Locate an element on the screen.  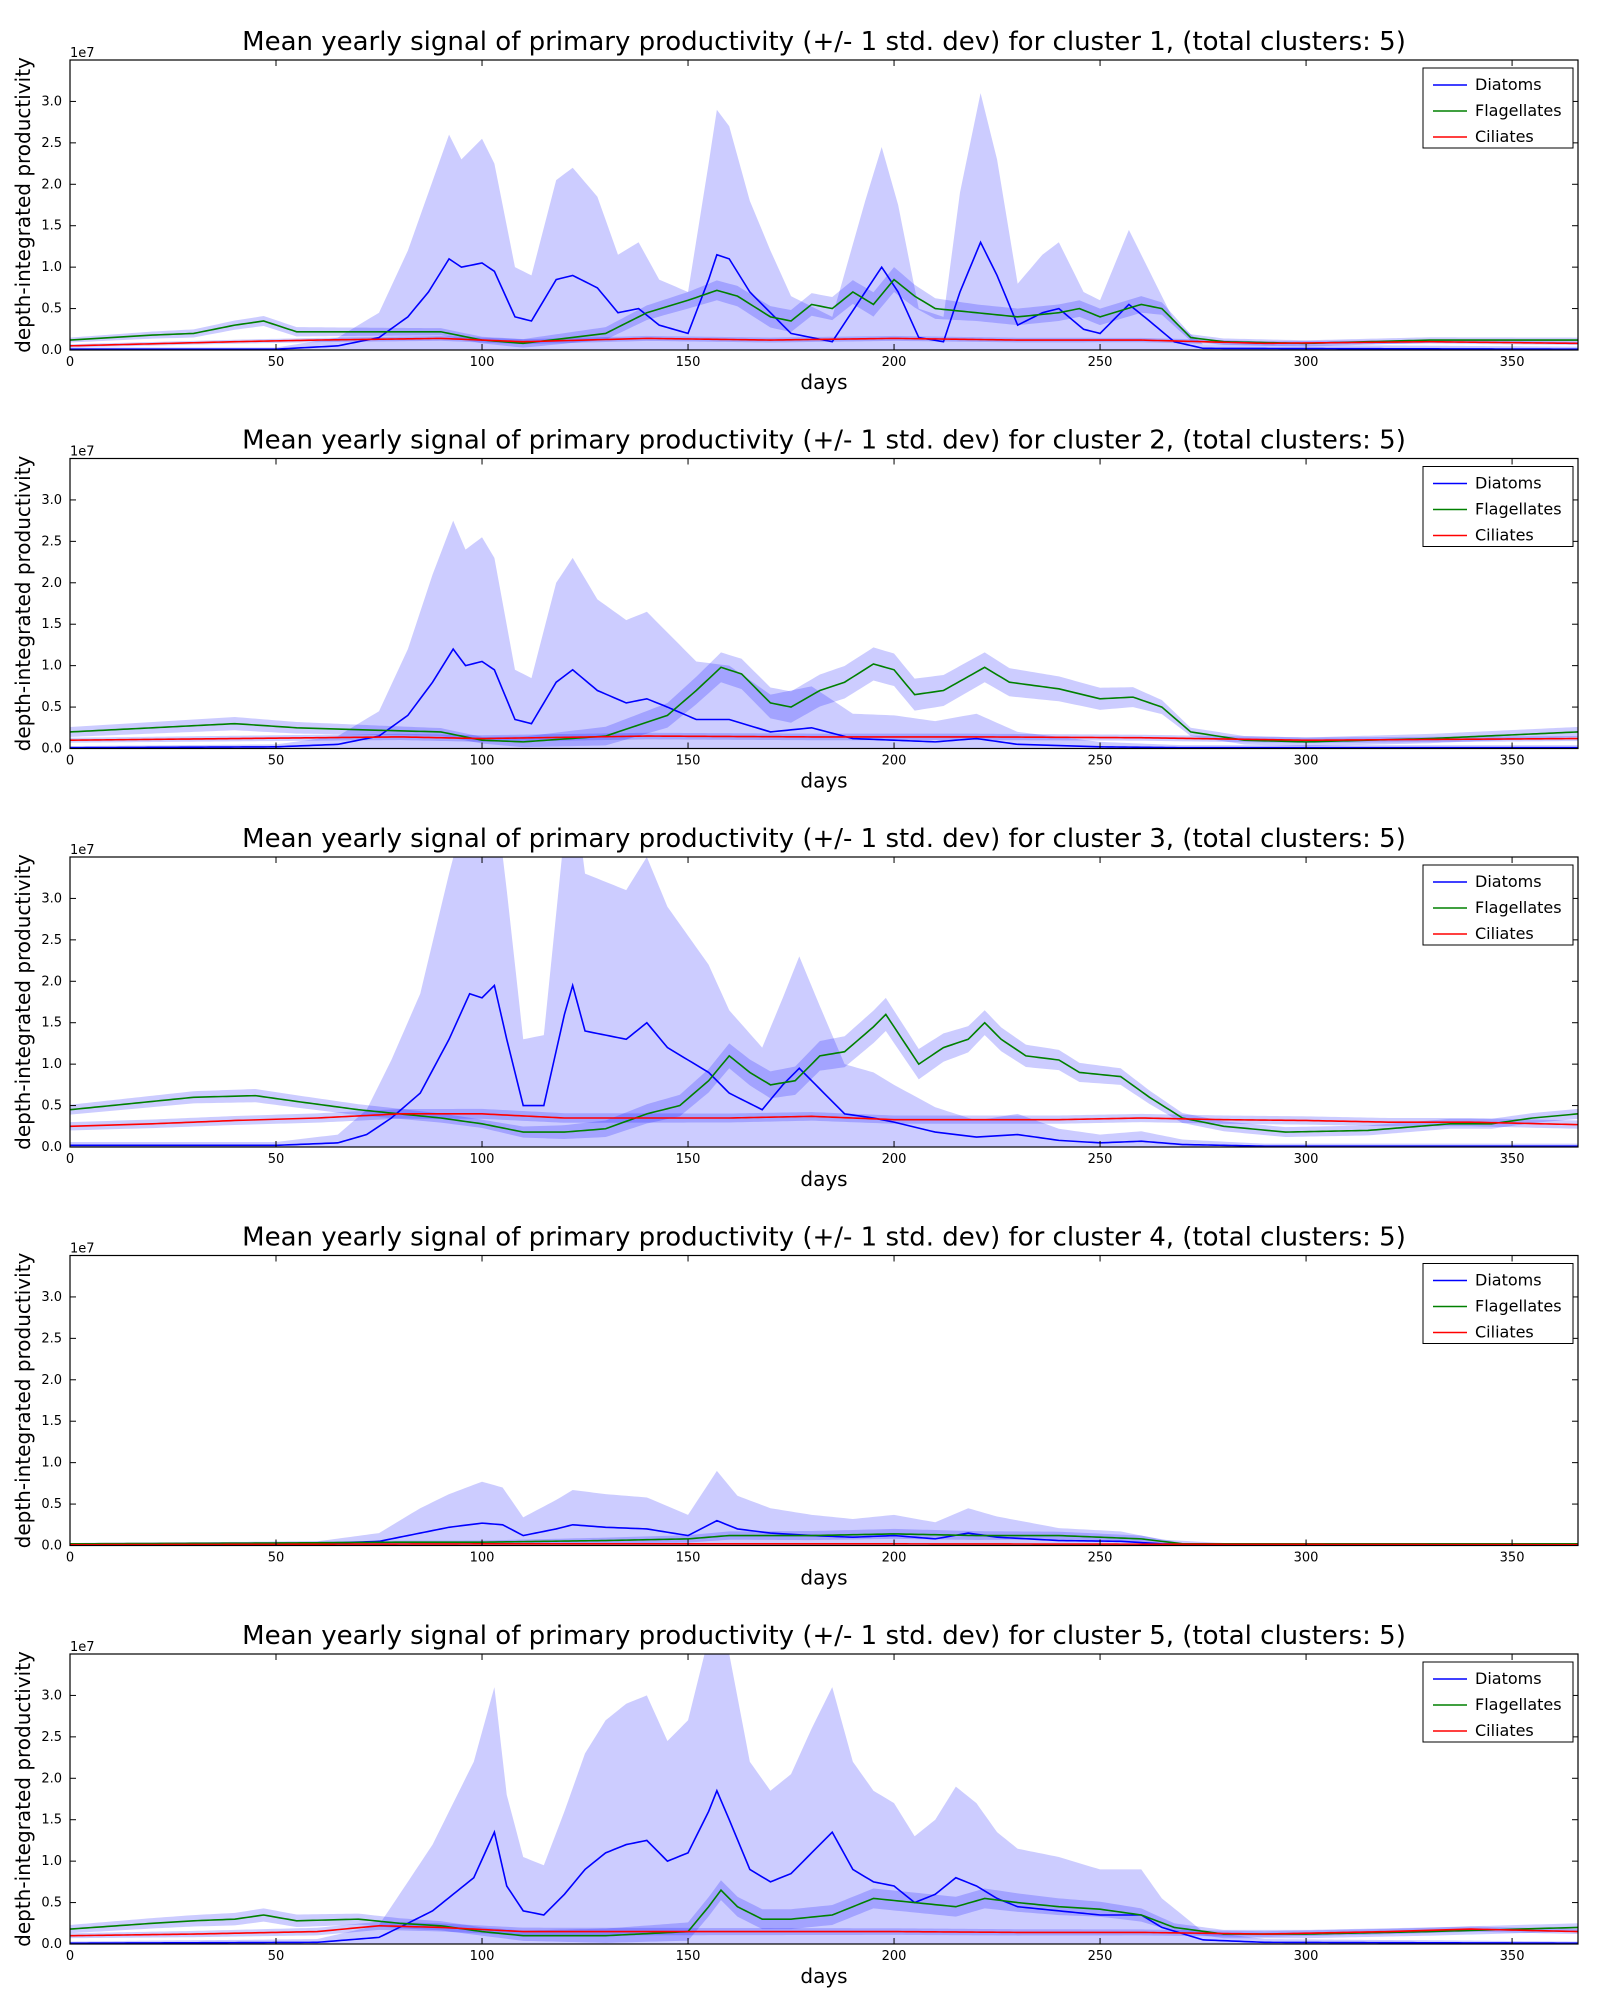
y-tick-label: 1.0 is located at coordinates (51, 1064).